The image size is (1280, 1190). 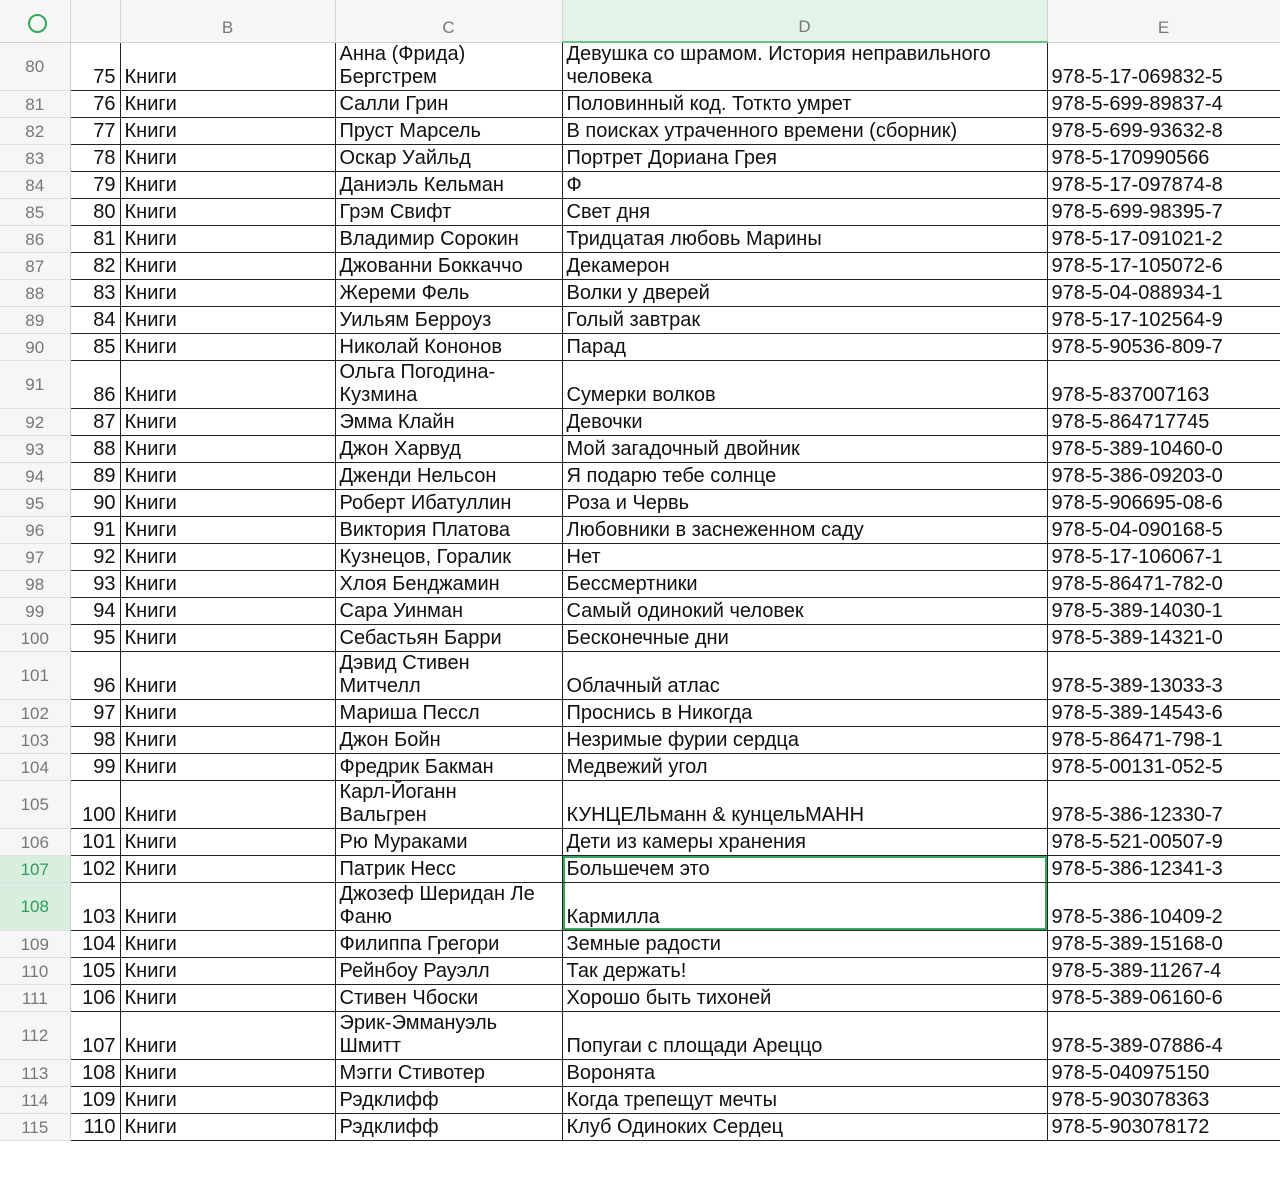 What do you see at coordinates (448, 944) in the screenshot?
I see `author-cell: Филиппа Грегори` at bounding box center [448, 944].